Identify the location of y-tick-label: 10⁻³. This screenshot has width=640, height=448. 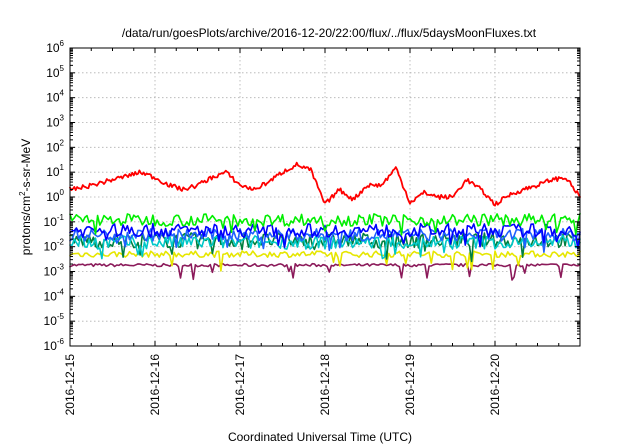
(54, 271).